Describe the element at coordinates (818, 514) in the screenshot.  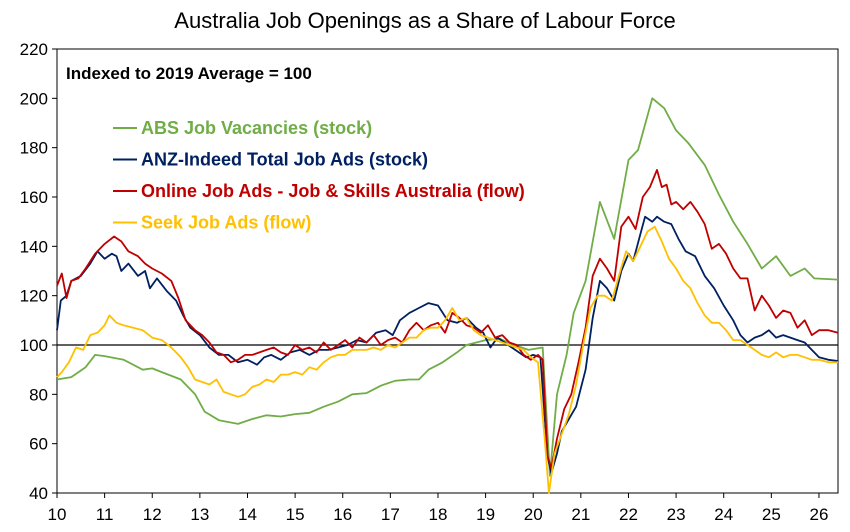
I see `x-tick-label: 26` at that location.